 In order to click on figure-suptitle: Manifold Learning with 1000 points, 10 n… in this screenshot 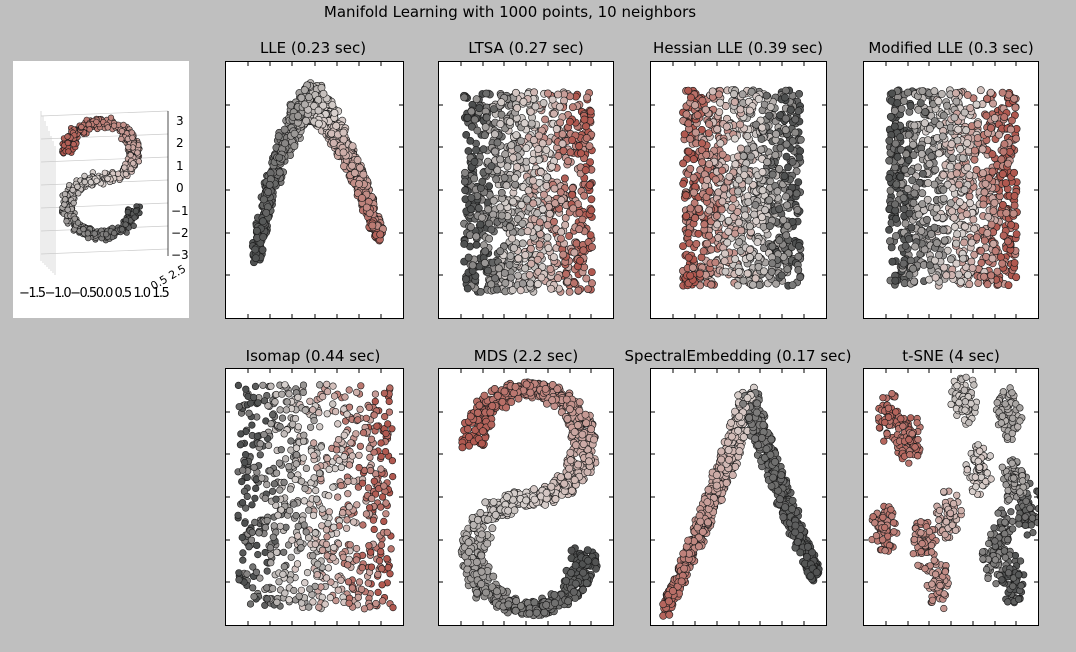, I will do `click(510, 12)`.